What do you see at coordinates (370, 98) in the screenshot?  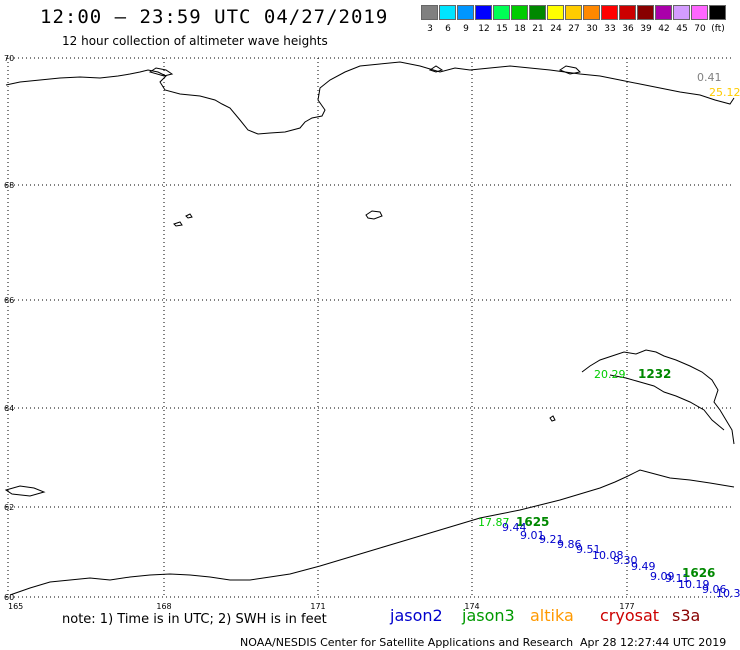 I see `coastline-chukotka` at bounding box center [370, 98].